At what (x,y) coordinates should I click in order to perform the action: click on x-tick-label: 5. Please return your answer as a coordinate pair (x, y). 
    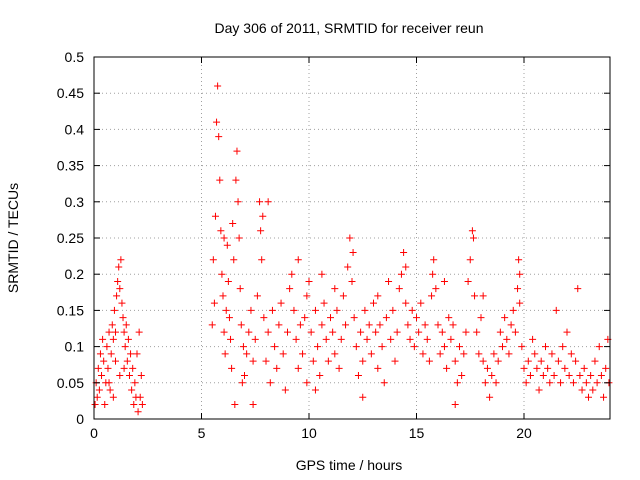
    Looking at the image, I should click on (202, 433).